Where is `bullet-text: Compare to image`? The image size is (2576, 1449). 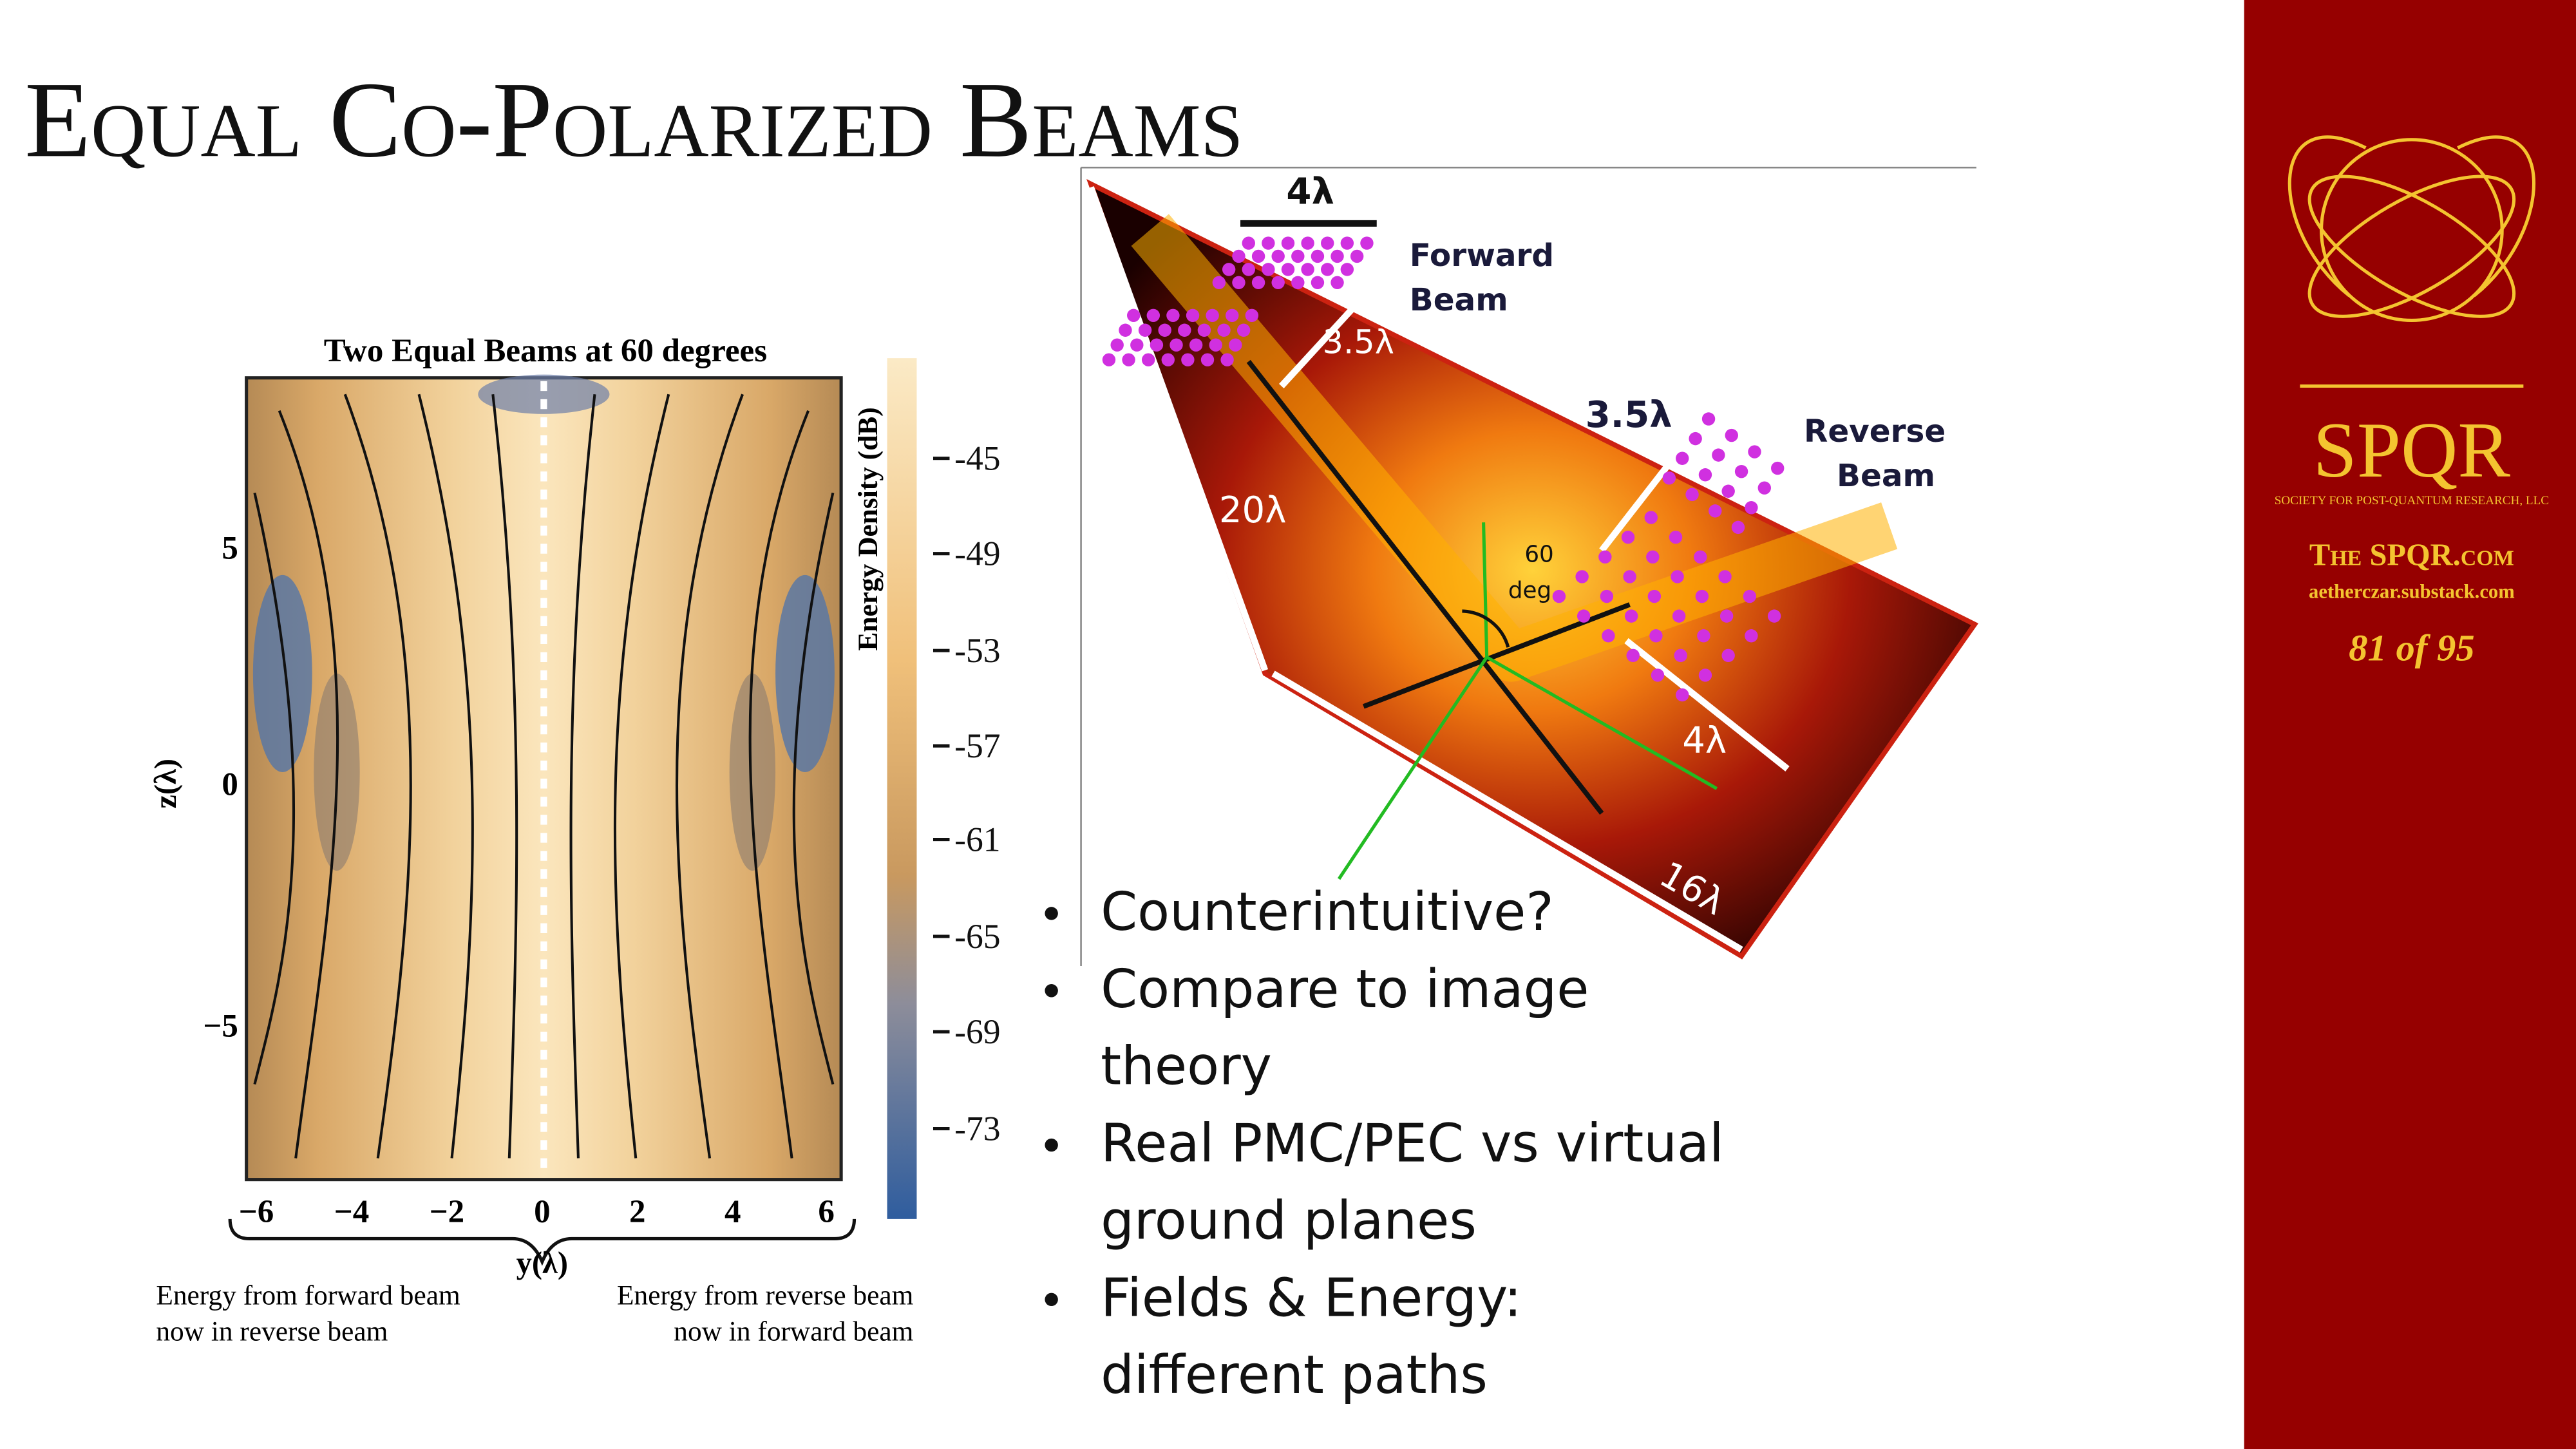
bullet-text: Compare to image is located at coordinates (1345, 989).